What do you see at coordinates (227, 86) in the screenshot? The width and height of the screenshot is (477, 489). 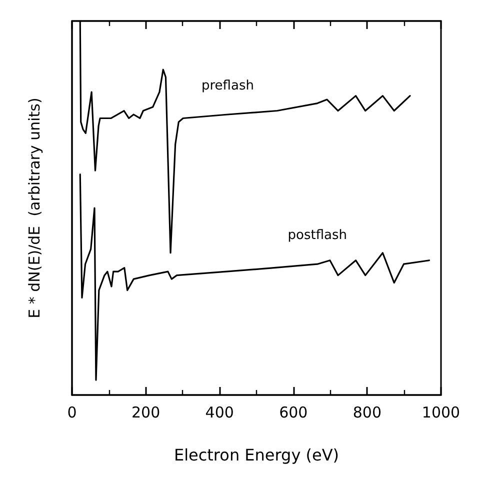 I see `series-label: preflash` at bounding box center [227, 86].